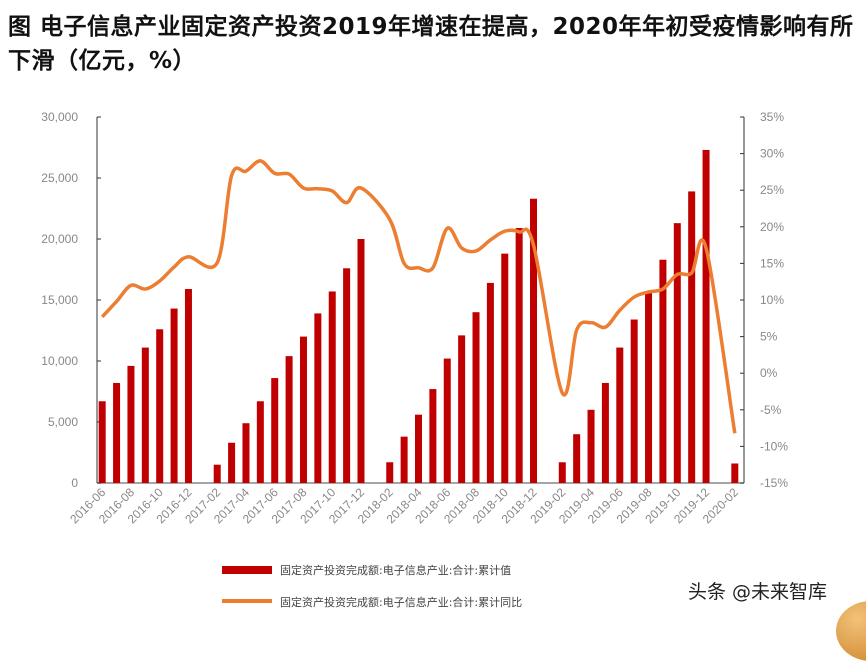 This screenshot has width=866, height=661. What do you see at coordinates (63, 422) in the screenshot?
I see `left-axis-label: 5,000` at bounding box center [63, 422].